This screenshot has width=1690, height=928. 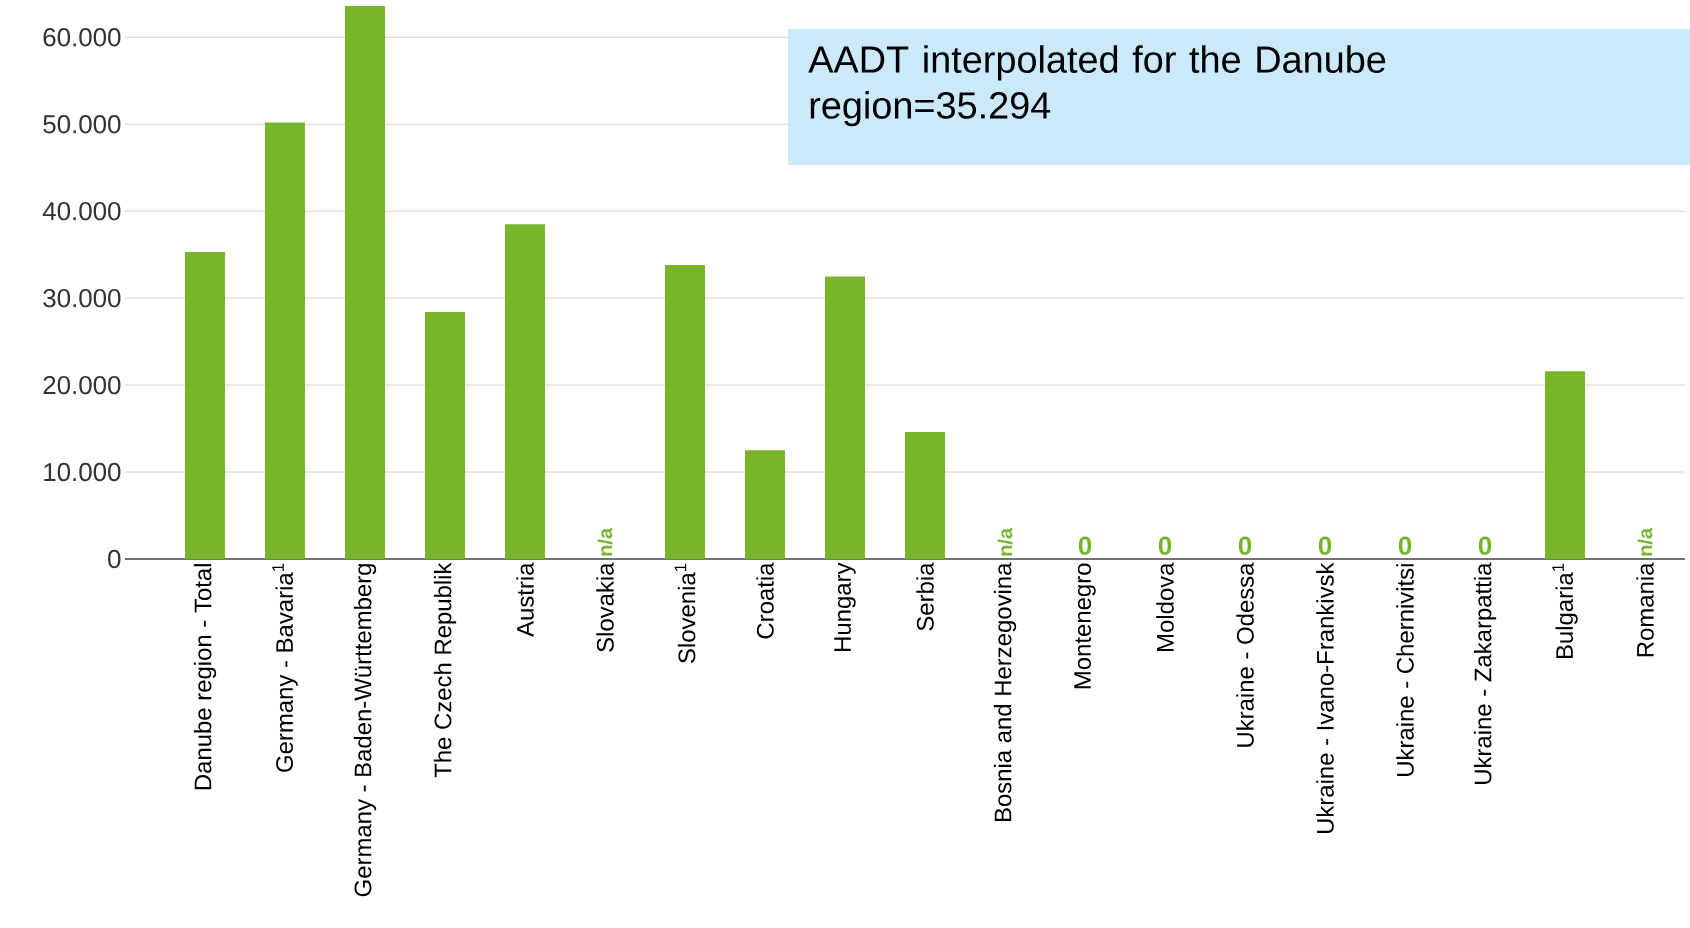 I want to click on x-tick-label: Slovenia$^{1}$, so click(x=685, y=613).